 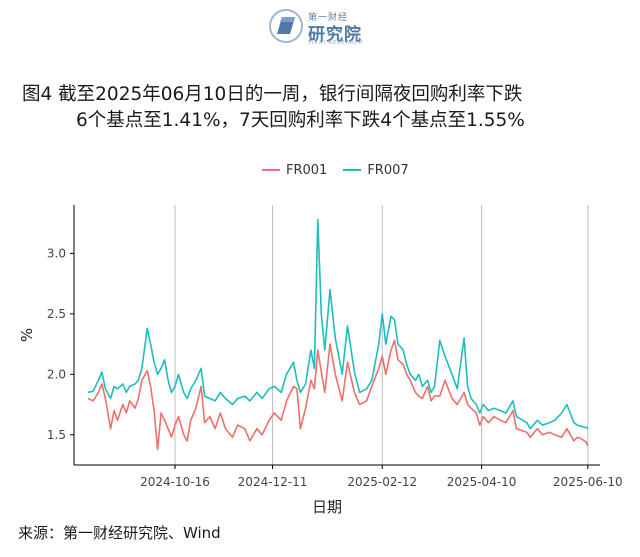 I want to click on logo-top-text: 第一财经, so click(x=328, y=18).